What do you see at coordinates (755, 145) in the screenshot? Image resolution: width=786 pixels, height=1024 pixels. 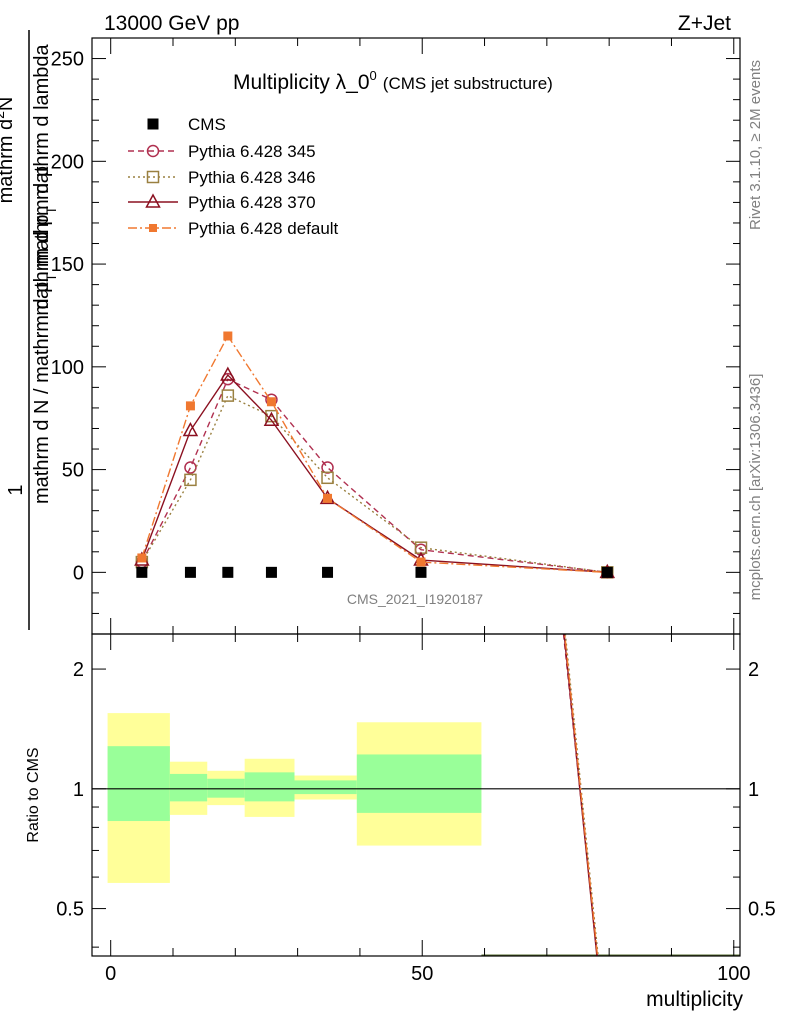 I see `rivet-version-label: Rivet 3.1.10, ≥ 2M events` at bounding box center [755, 145].